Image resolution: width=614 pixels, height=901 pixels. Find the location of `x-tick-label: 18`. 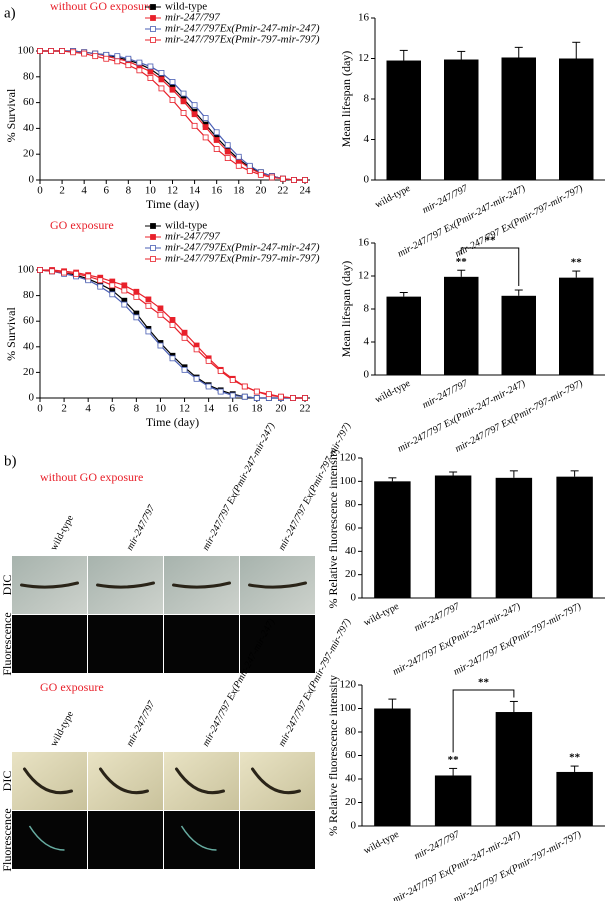

x-tick-label: 18 is located at coordinates (257, 409).